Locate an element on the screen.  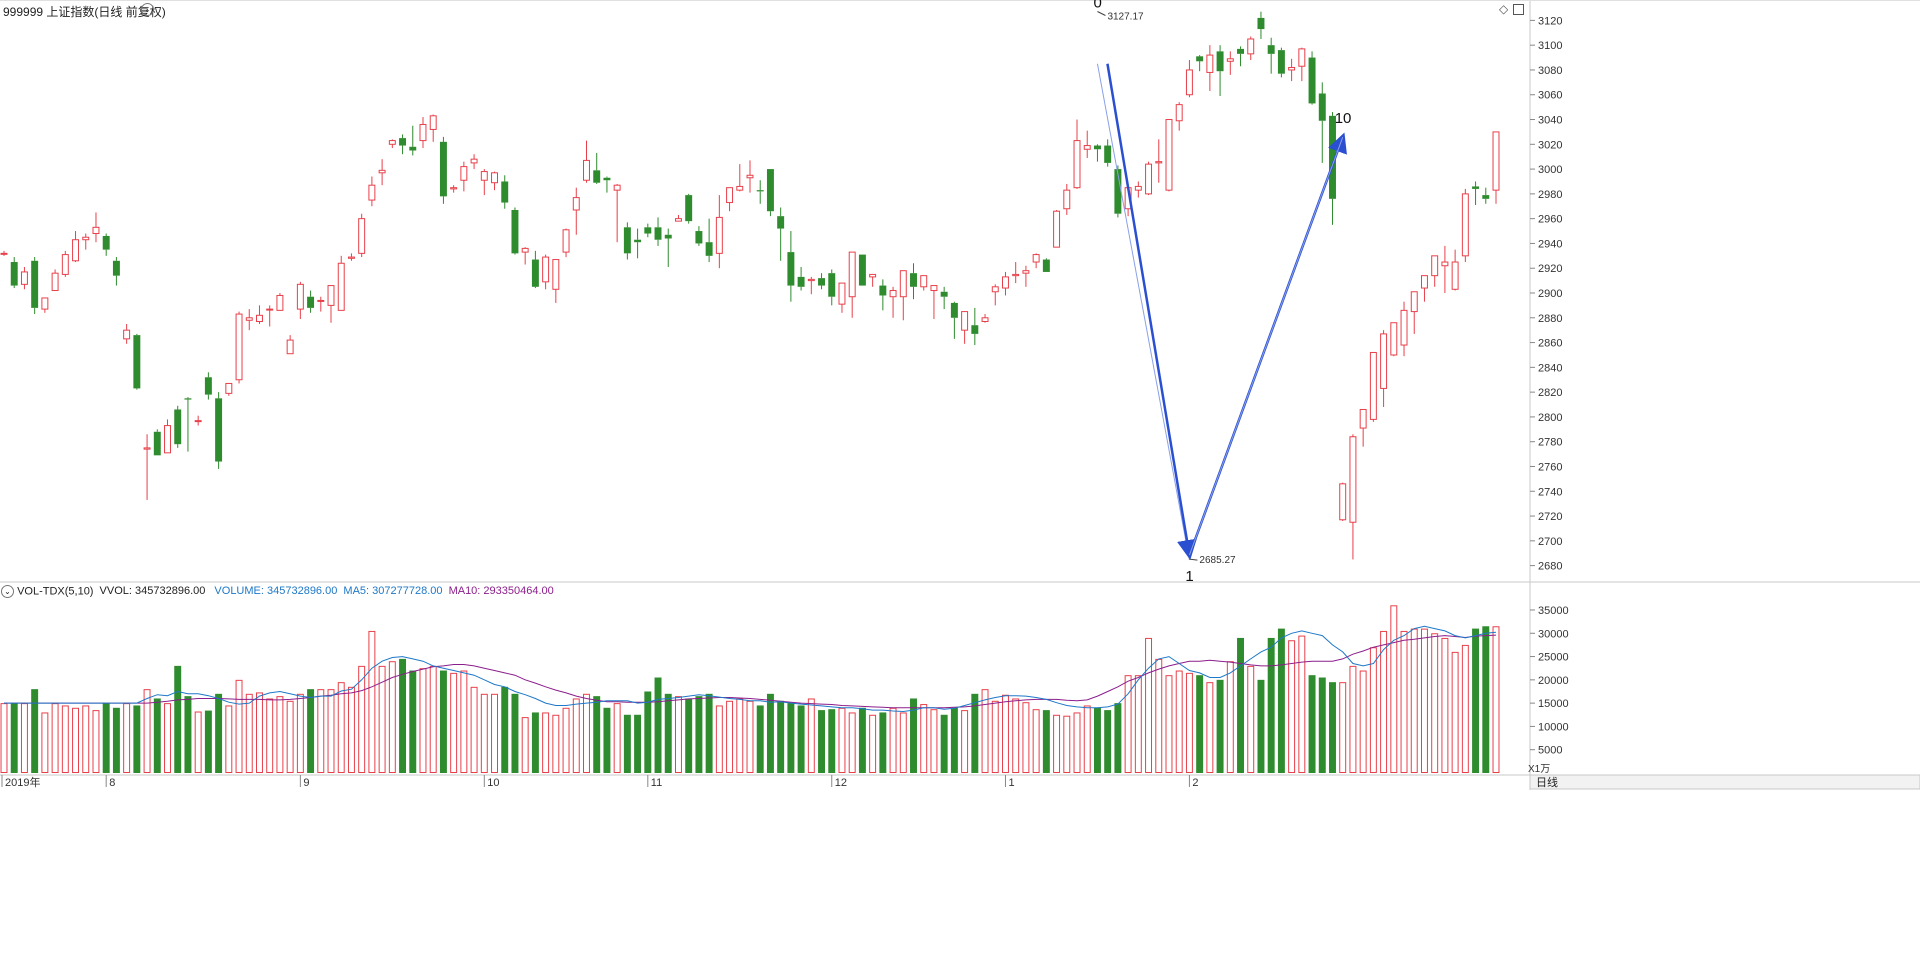
volume-indicator-name: VOL-TDX(5,10) is located at coordinates (55, 591).